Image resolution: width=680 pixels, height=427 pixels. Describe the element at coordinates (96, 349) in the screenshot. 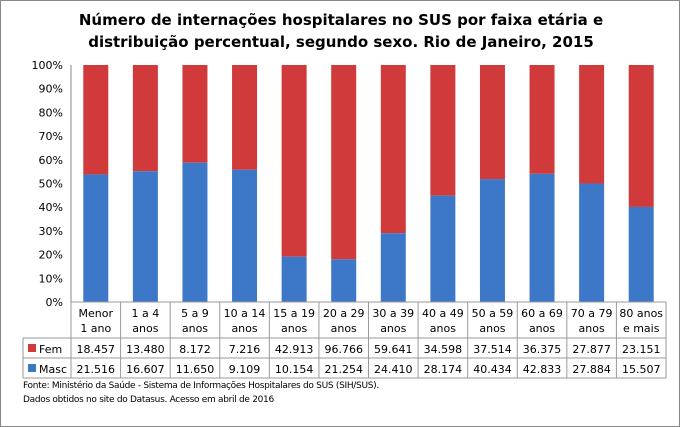

I see `fem-value-label: 18.457` at that location.